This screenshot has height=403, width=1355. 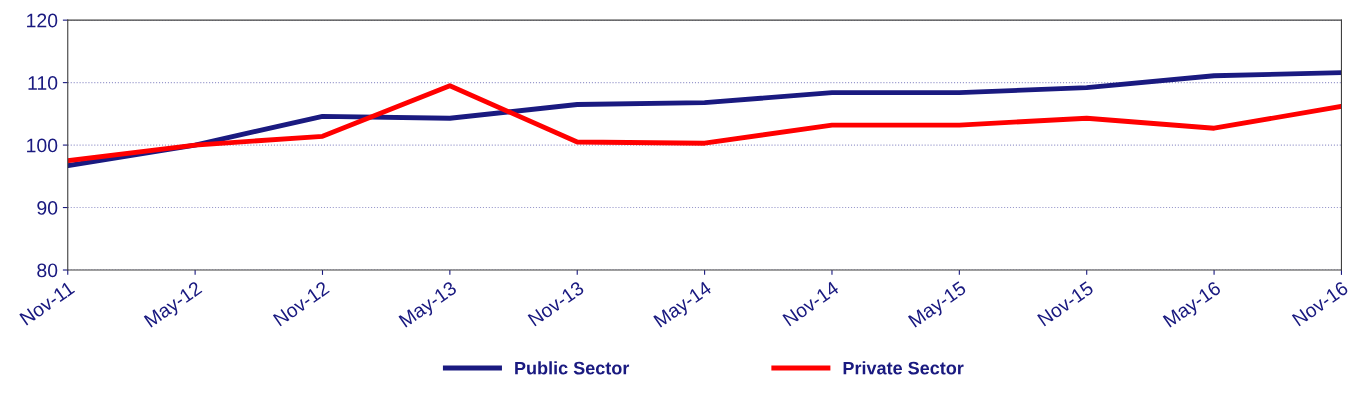 I want to click on y-tick-label: 90, so click(x=47, y=208).